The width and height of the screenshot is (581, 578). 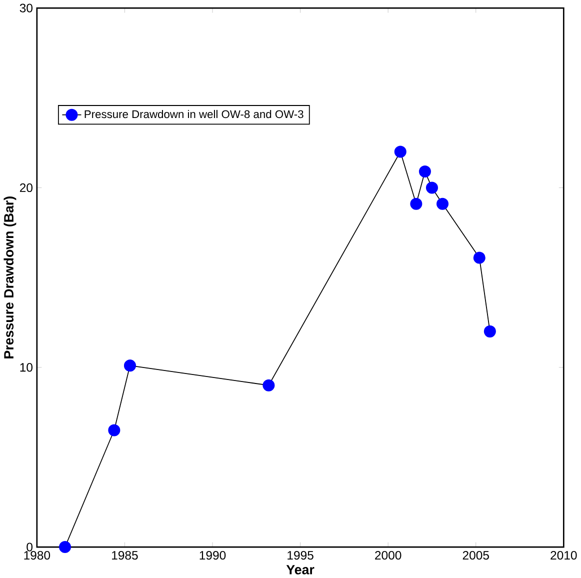 I want to click on y-tick-label: 20, so click(x=26, y=187).